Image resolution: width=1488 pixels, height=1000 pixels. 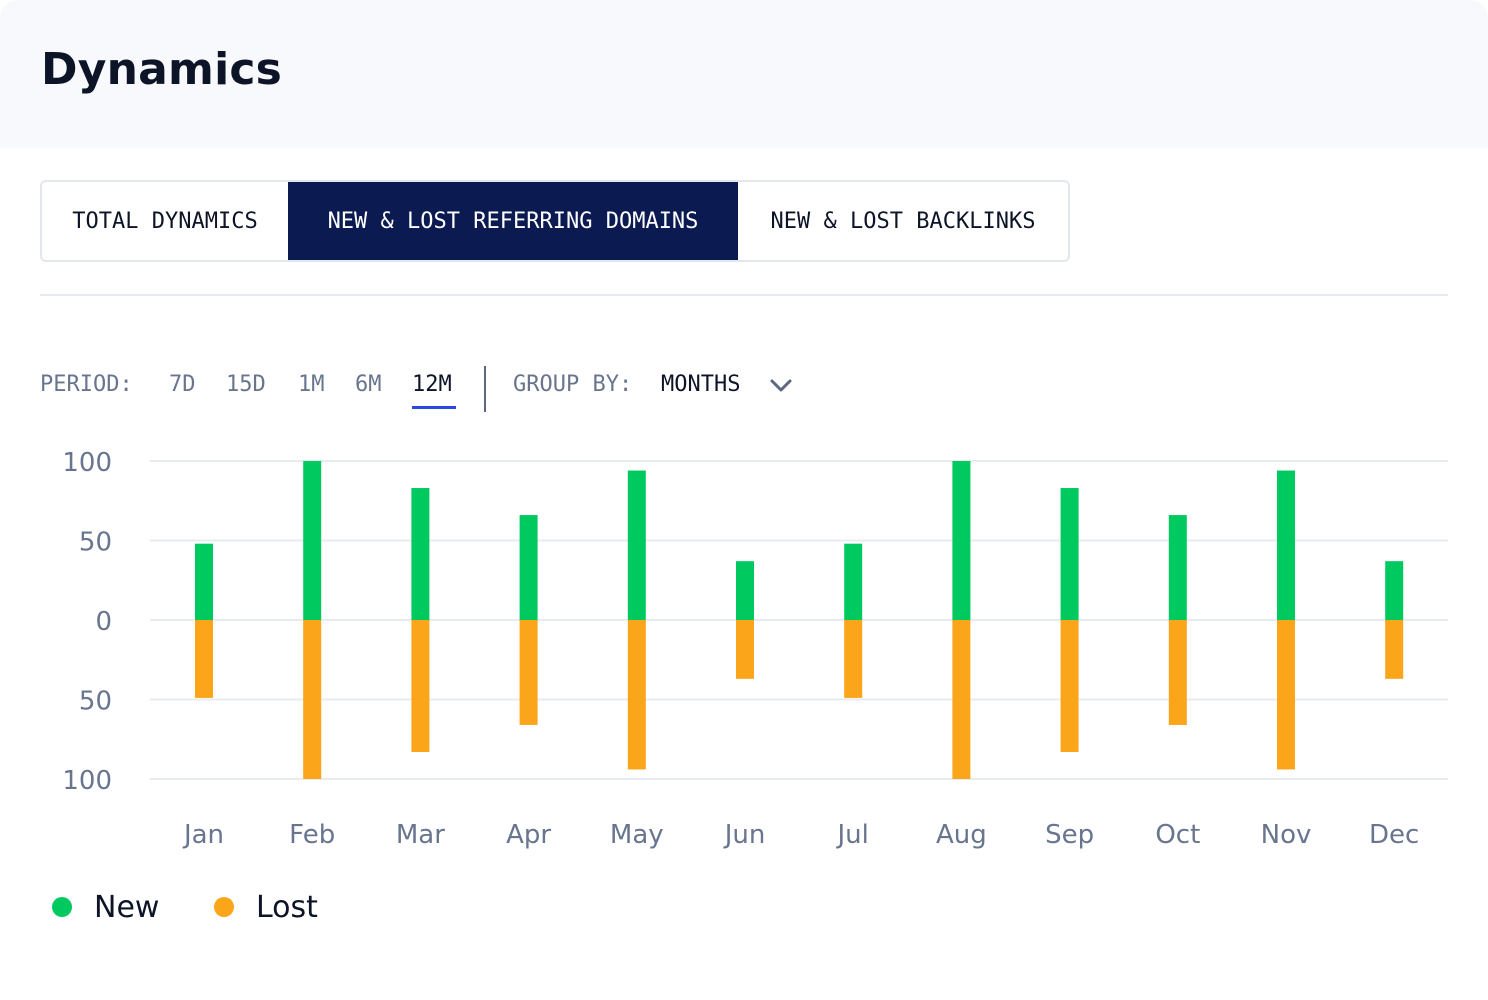 What do you see at coordinates (781, 386) in the screenshot?
I see `chevron-down-icon` at bounding box center [781, 386].